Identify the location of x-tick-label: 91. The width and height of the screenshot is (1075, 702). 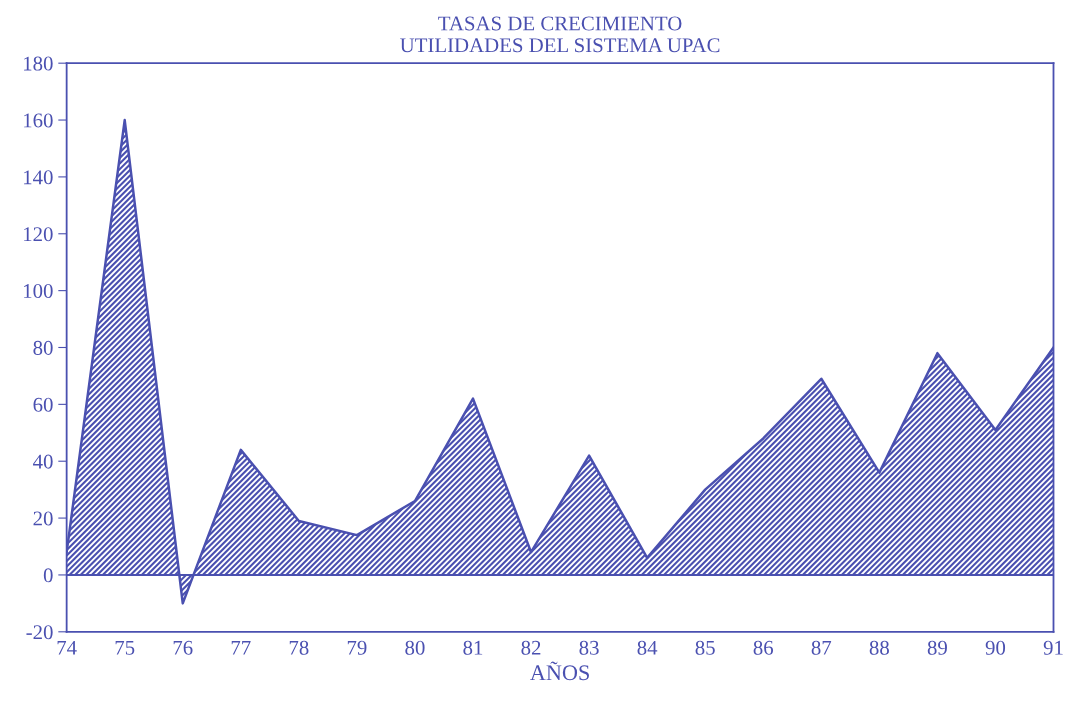
(1053, 647).